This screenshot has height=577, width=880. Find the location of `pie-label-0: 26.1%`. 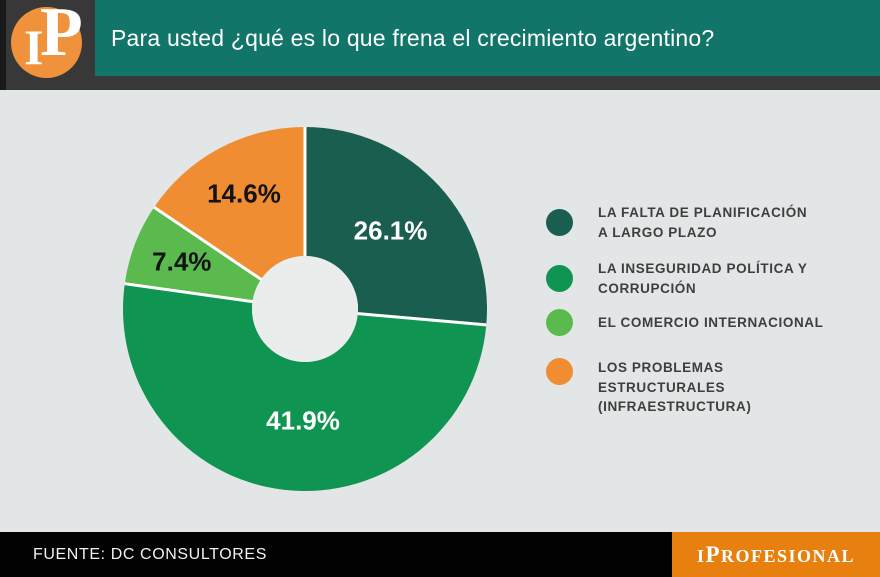

pie-label-0: 26.1% is located at coordinates (390, 230).